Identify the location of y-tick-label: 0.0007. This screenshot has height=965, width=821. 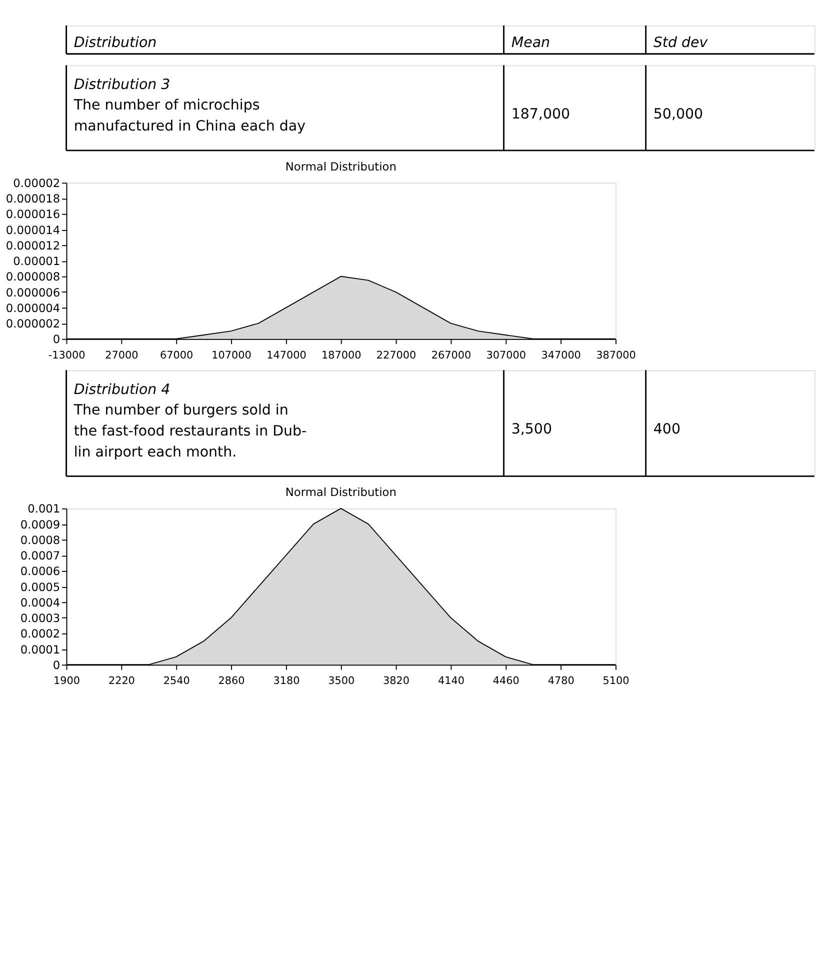
(40, 555).